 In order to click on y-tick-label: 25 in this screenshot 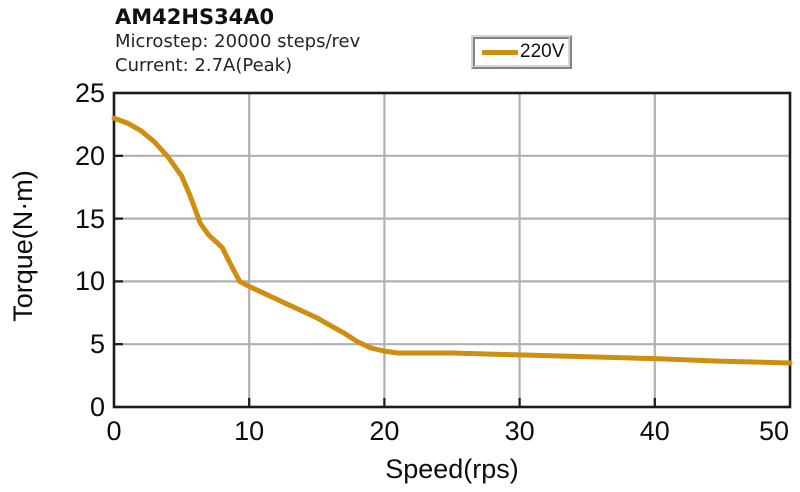, I will do `click(89, 93)`.